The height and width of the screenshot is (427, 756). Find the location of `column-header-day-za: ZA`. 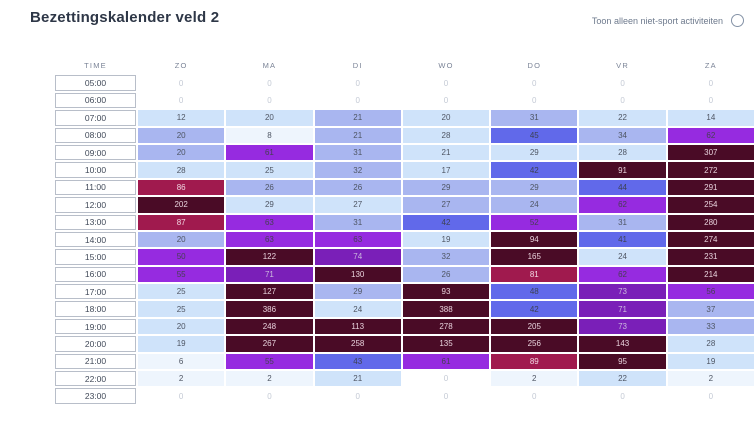

column-header-day-za: ZA is located at coordinates (710, 66).